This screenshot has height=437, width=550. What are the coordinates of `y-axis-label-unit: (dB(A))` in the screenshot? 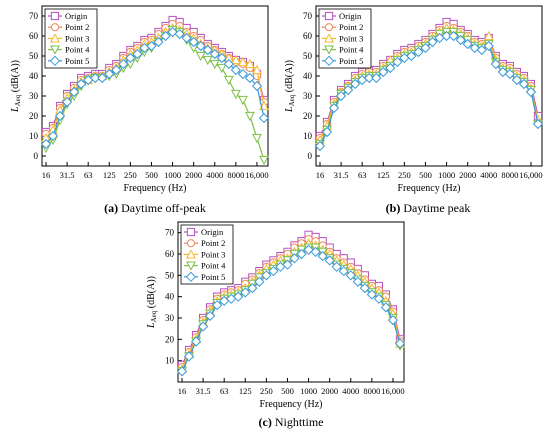 It's located at (15, 77).